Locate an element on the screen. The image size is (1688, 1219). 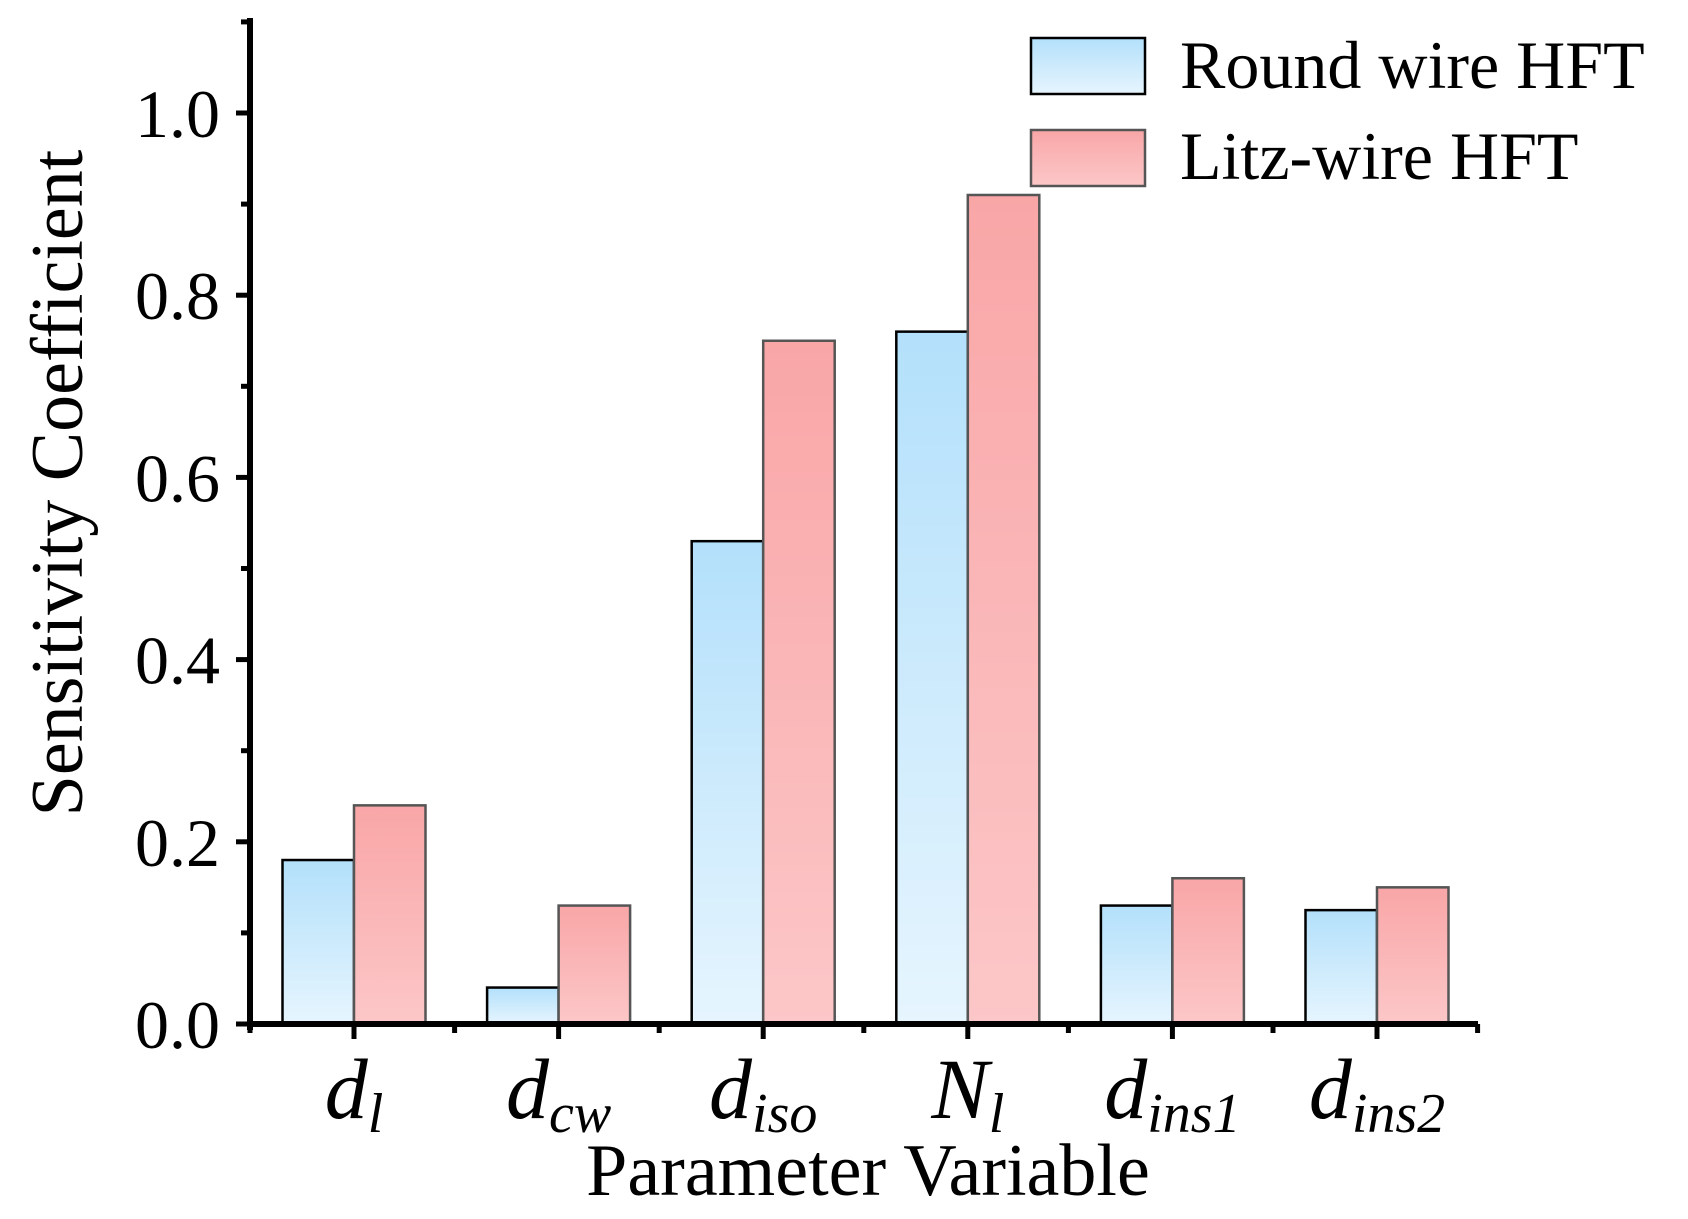
y-axis: 0.0 0.2 0.4 0.6 0.8 1.0 is located at coordinates (194, 540).